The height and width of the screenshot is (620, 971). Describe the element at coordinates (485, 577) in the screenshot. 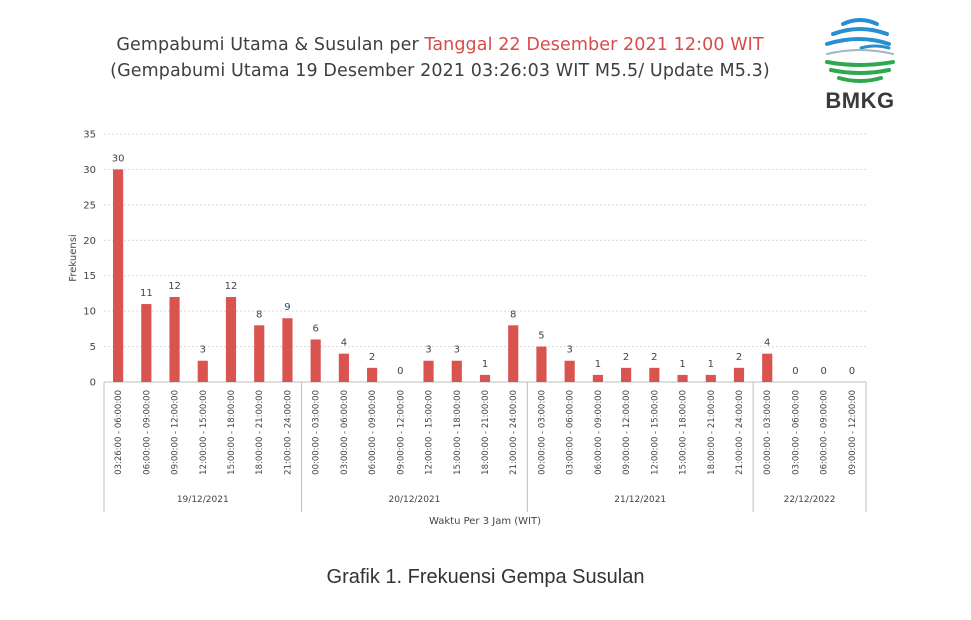

I see `figure-caption: Grafik 1. Frekuensi Gempa Susulan` at that location.